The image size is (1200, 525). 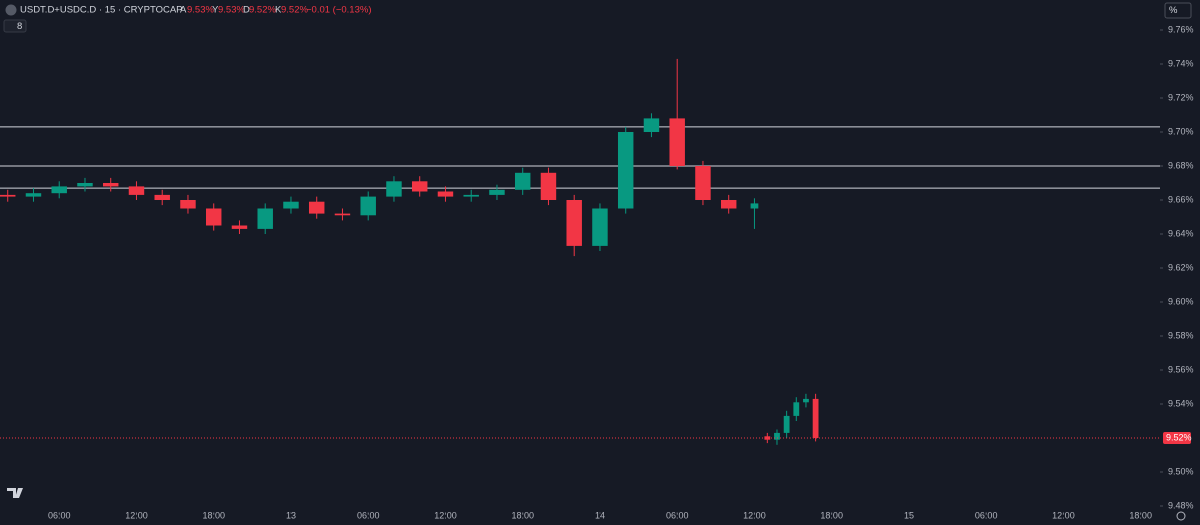 I want to click on high-key: Y, so click(x=215, y=10).